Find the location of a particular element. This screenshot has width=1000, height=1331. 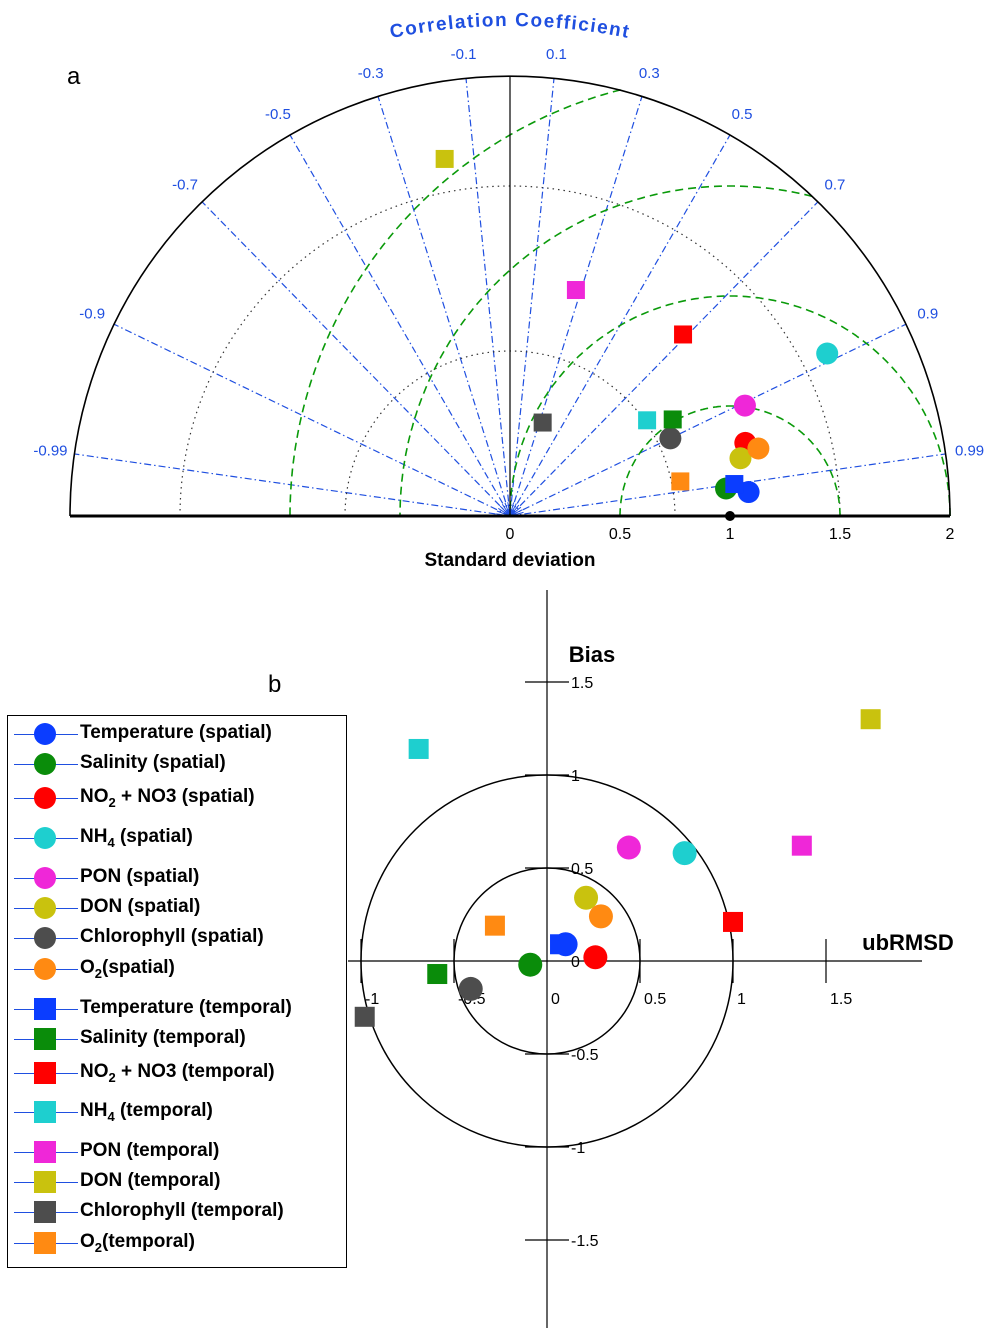

target-point-pon-spatial is located at coordinates (628, 847).